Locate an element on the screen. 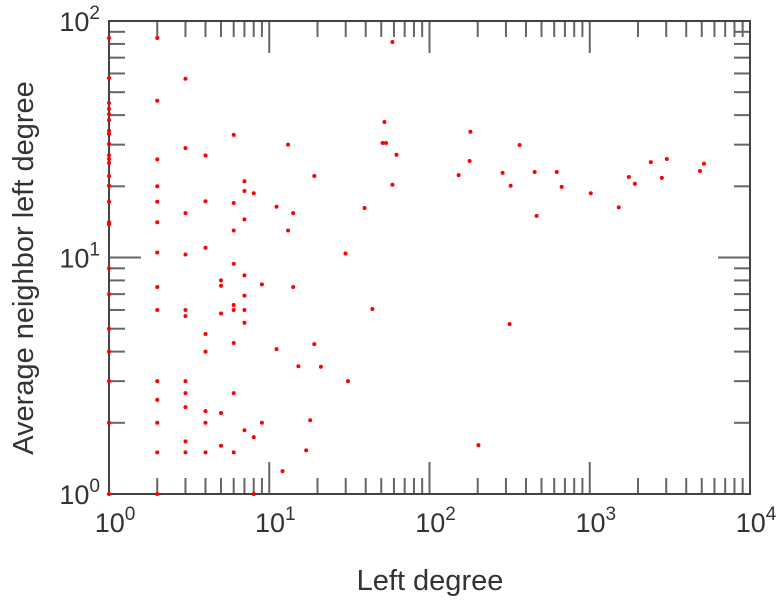  x-tick-label: 10¹ is located at coordinates (275, 521).